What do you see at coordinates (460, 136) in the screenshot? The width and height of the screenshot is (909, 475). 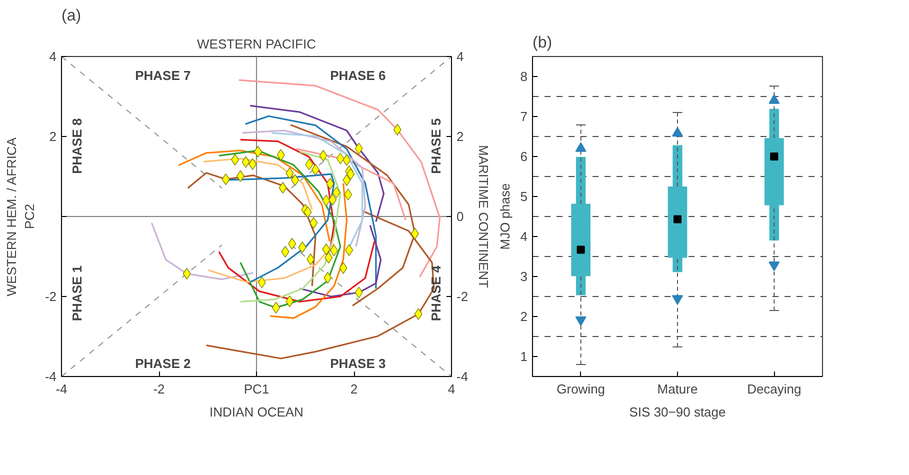 I see `y2-tick-label: 2` at bounding box center [460, 136].